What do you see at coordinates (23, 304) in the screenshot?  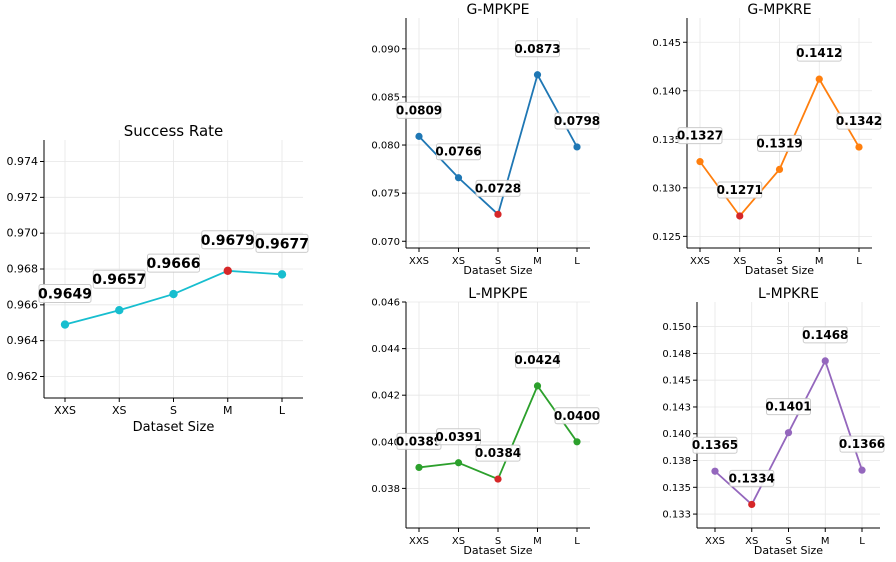 I see `y-tick-label: 0.966` at bounding box center [23, 304].